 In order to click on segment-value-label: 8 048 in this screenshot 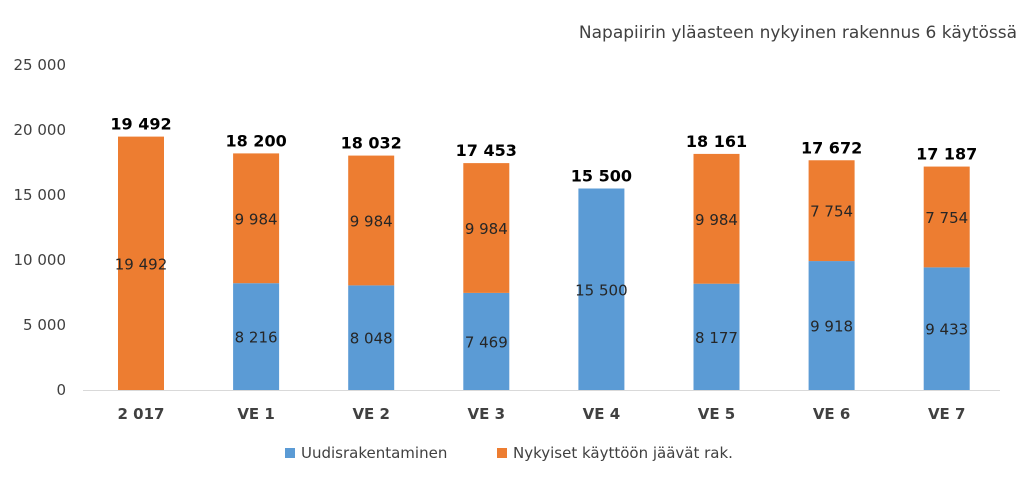, I will do `click(371, 339)`.